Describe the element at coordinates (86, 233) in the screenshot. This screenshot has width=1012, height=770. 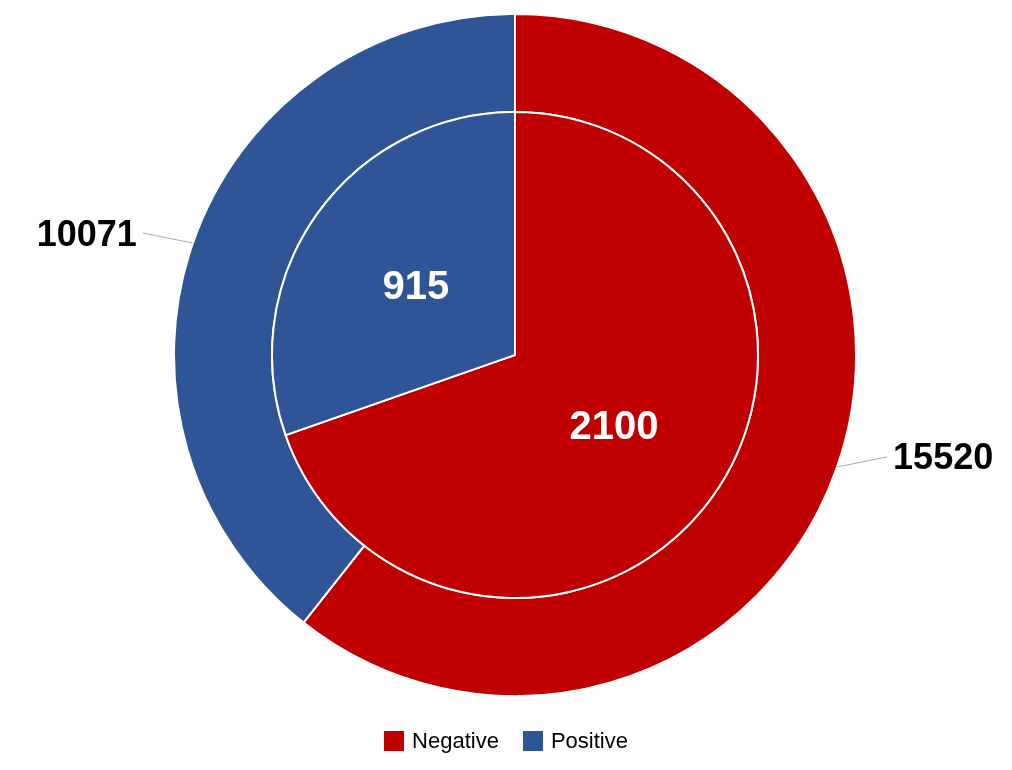
I see `data-label: 10071` at that location.